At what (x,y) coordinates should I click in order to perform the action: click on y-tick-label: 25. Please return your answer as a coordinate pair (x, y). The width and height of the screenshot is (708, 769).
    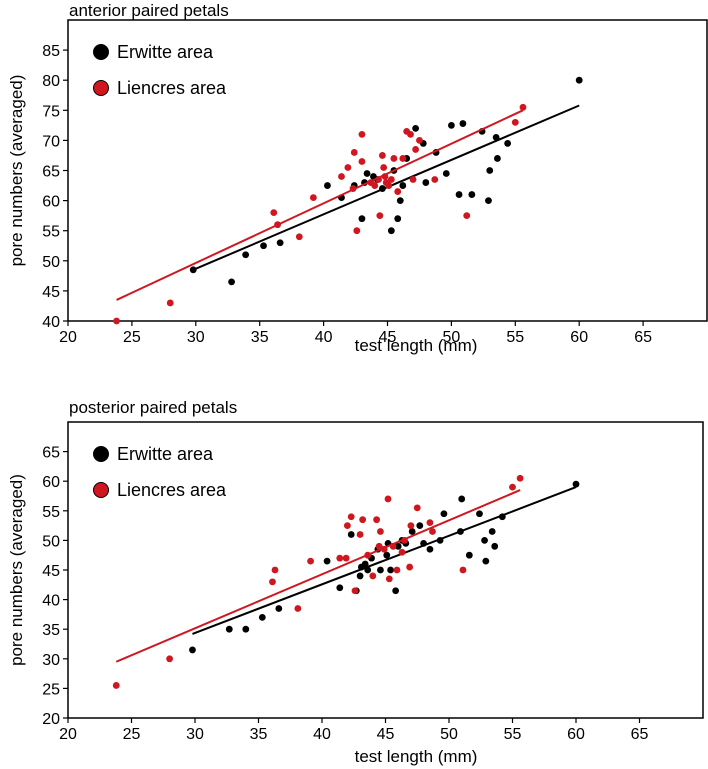
    Looking at the image, I should click on (51, 689).